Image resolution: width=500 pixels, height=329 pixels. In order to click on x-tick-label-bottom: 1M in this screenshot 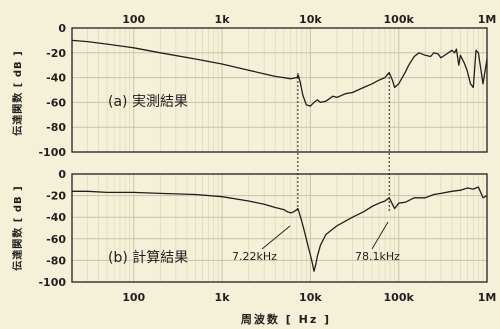, I will do `click(487, 297)`.